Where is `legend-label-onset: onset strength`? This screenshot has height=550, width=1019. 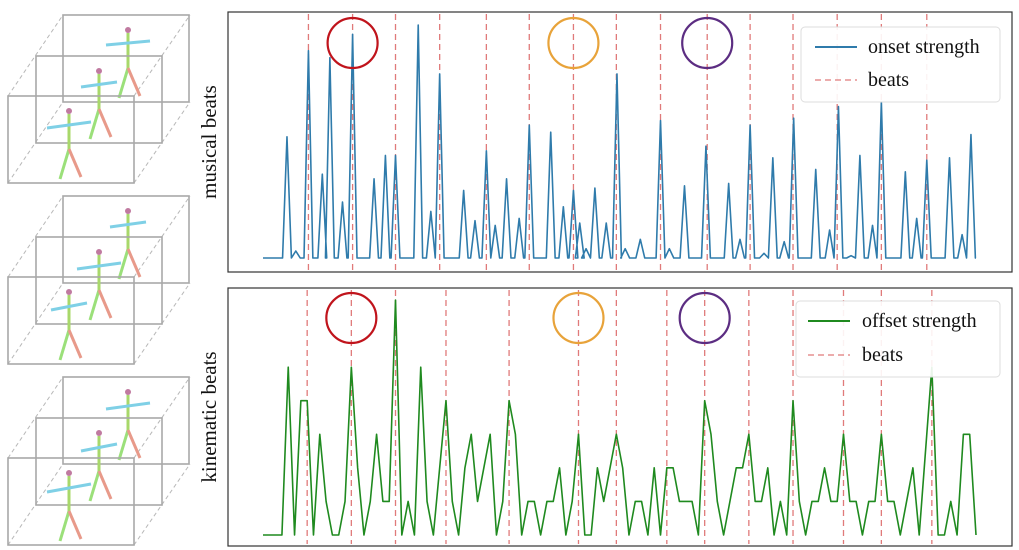
legend-label-onset: onset strength is located at coordinates (924, 47).